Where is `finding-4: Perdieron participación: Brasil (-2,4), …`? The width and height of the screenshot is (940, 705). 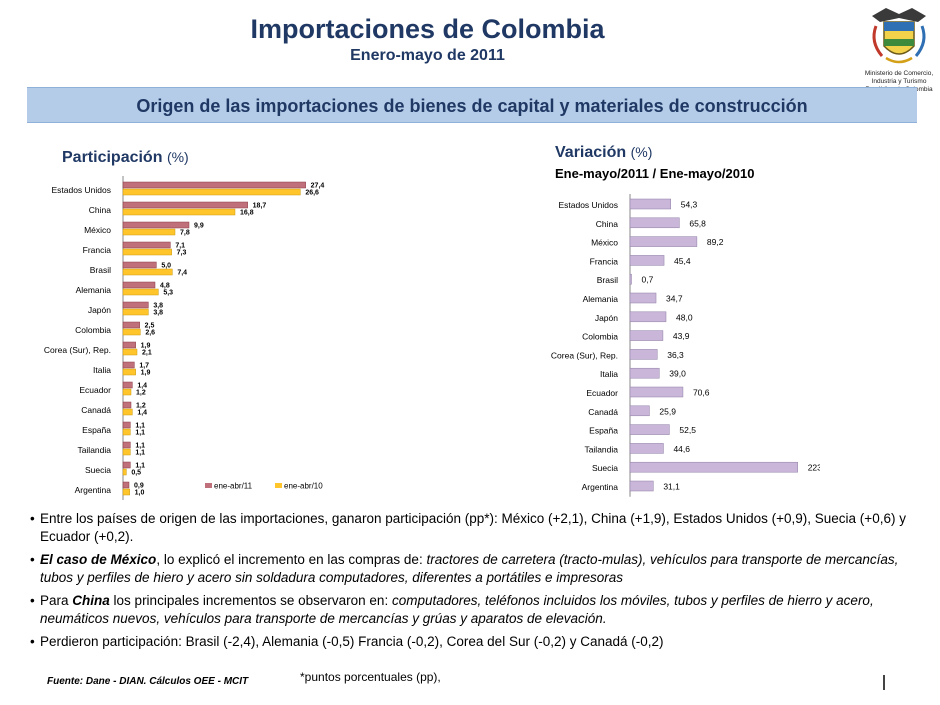 finding-4: Perdieron participación: Brasil (-2,4), … is located at coordinates (475, 642).